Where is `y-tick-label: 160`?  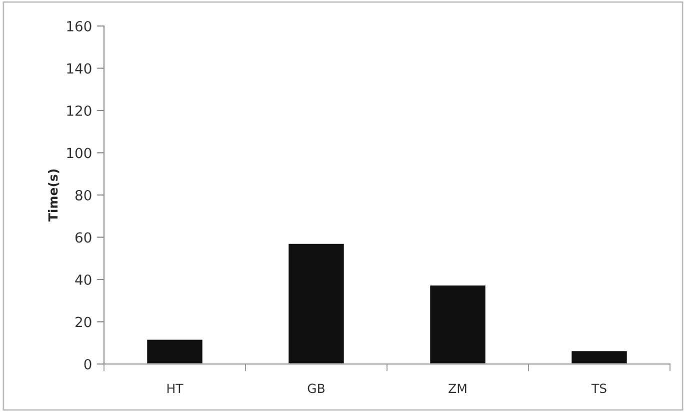 y-tick-label: 160 is located at coordinates (79, 26).